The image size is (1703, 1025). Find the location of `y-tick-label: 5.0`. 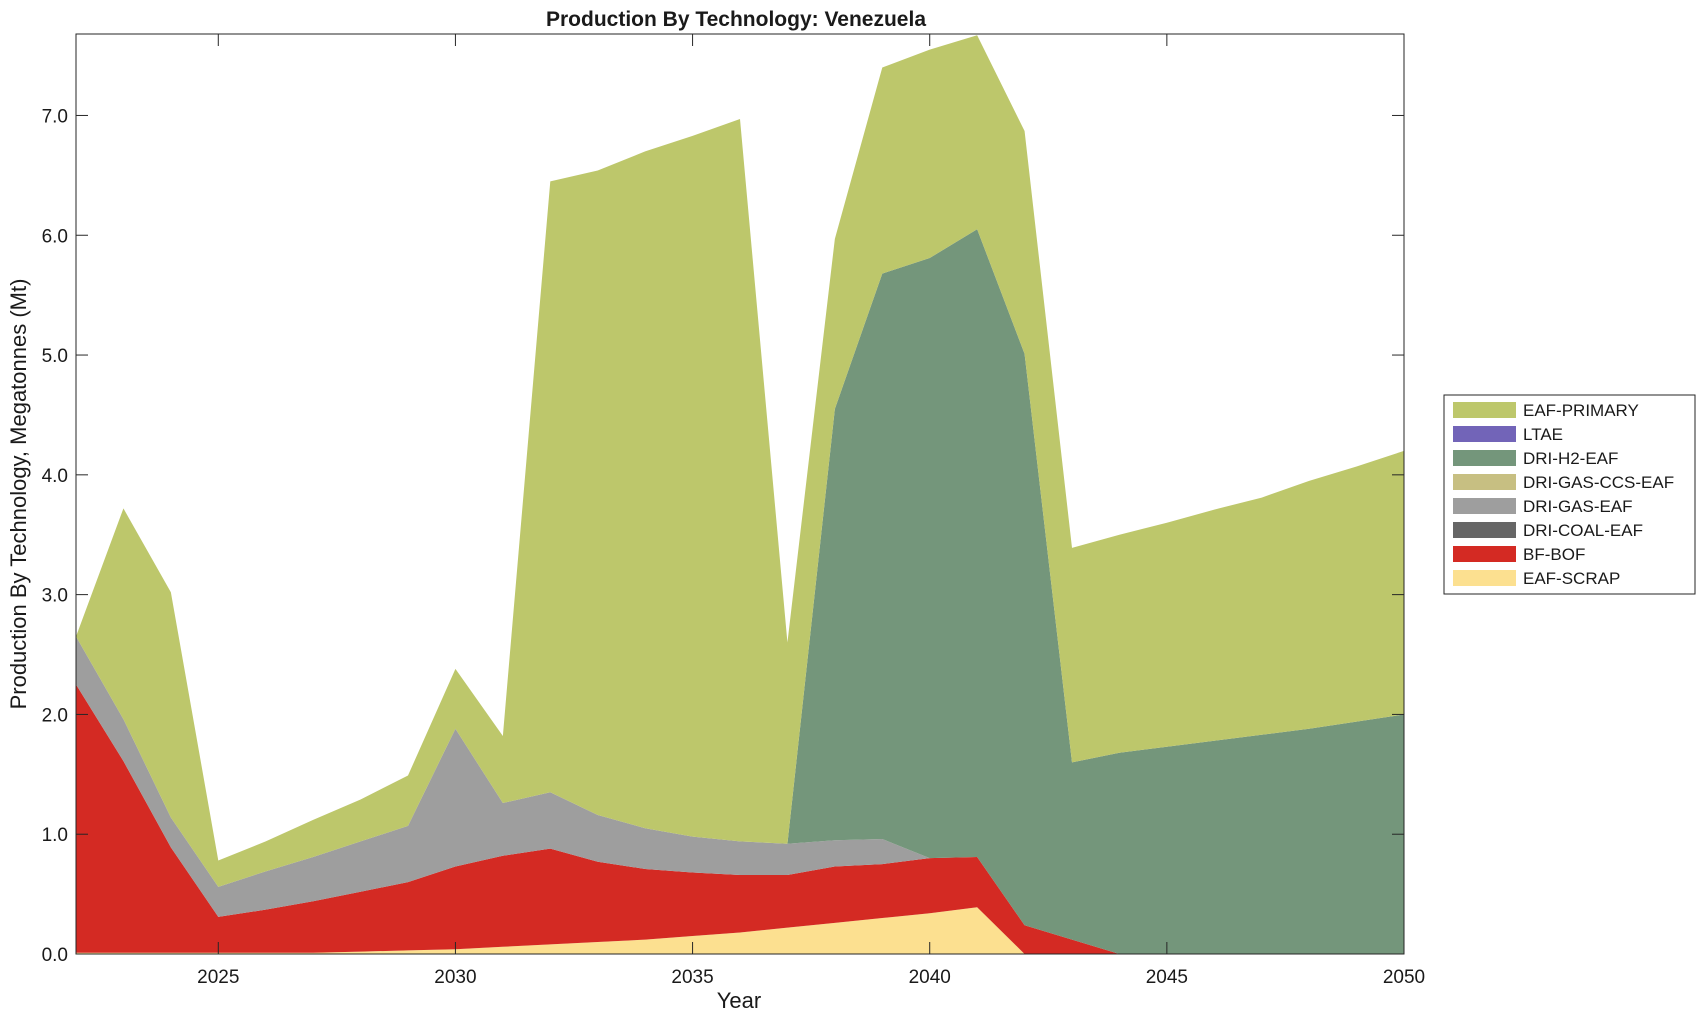

y-tick-label: 5.0 is located at coordinates (55, 356).